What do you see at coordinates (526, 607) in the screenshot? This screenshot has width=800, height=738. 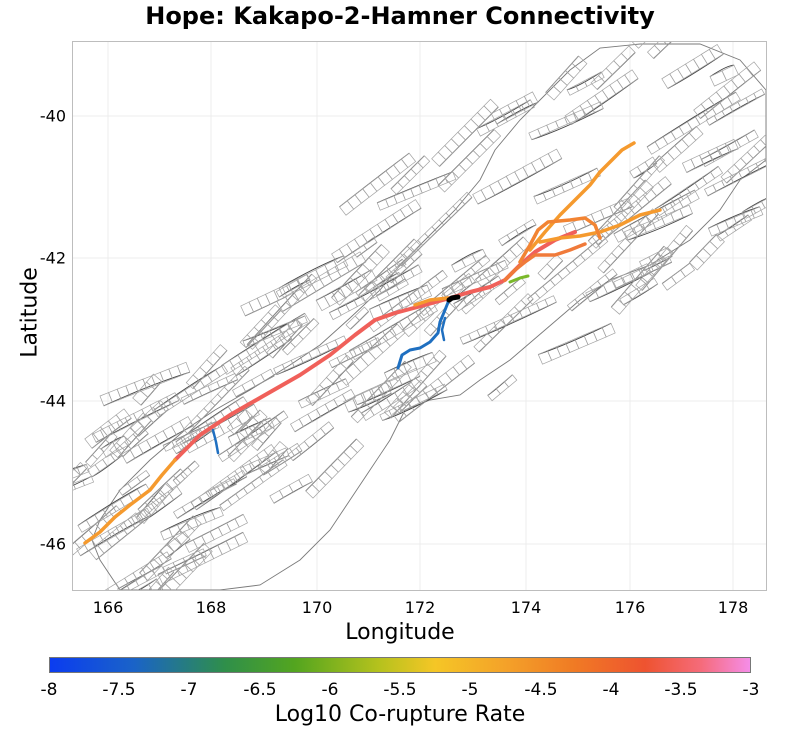 I see `x-tick-174: 174` at bounding box center [526, 607].